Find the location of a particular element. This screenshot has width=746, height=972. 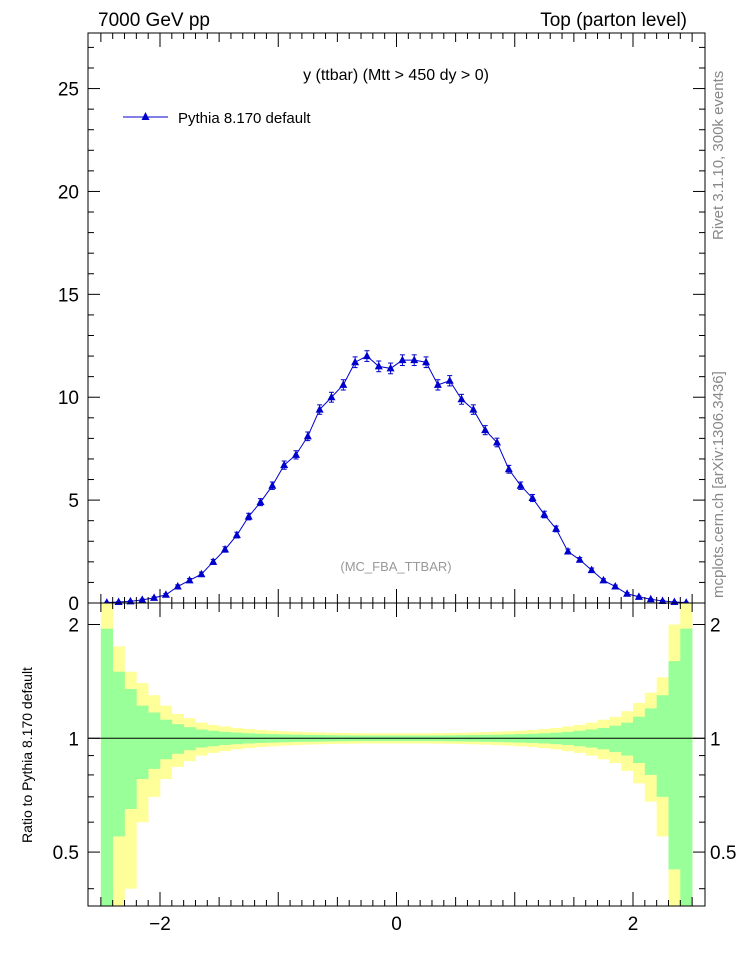

analysis-watermark: (MC_FBA_TTBAR) is located at coordinates (395, 566).